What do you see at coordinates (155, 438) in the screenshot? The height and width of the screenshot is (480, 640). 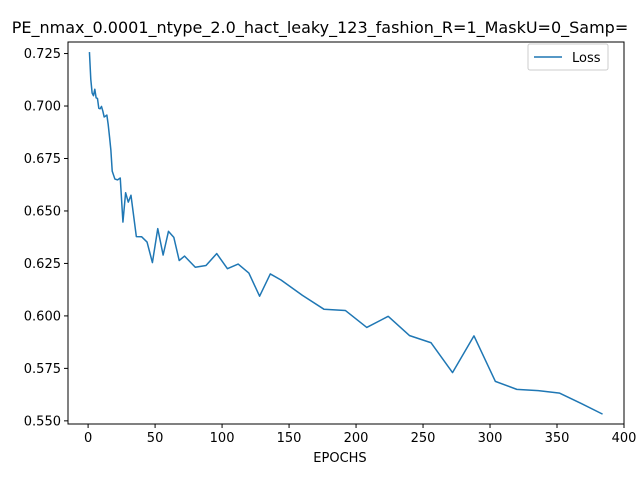 I see `x-tick-label: 50` at bounding box center [155, 438].